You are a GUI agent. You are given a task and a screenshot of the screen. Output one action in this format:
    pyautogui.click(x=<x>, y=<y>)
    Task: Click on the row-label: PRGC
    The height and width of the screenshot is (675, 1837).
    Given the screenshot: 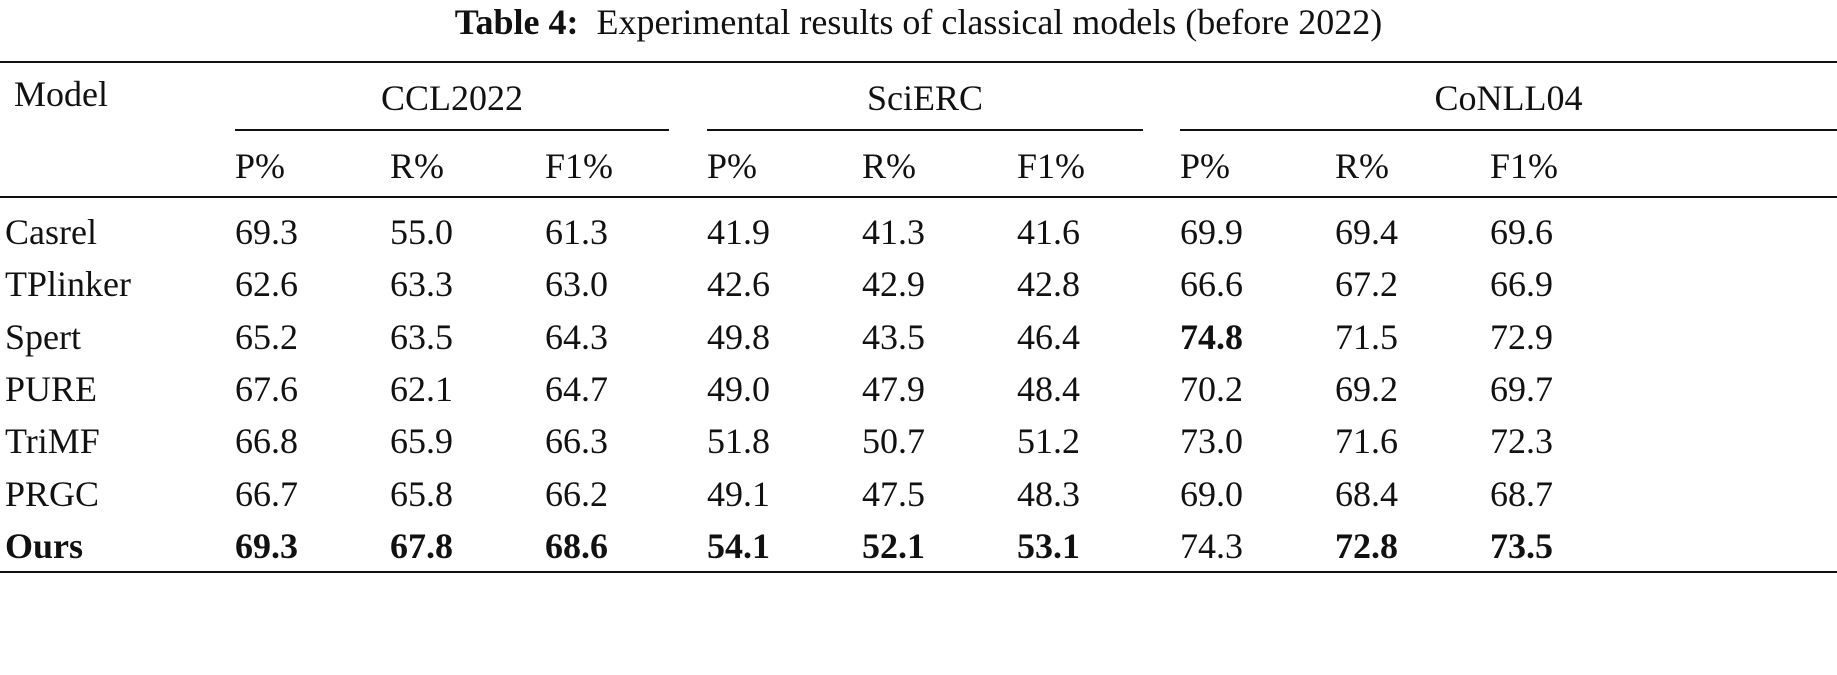 What is the action you would take?
    pyautogui.click(x=52, y=493)
    